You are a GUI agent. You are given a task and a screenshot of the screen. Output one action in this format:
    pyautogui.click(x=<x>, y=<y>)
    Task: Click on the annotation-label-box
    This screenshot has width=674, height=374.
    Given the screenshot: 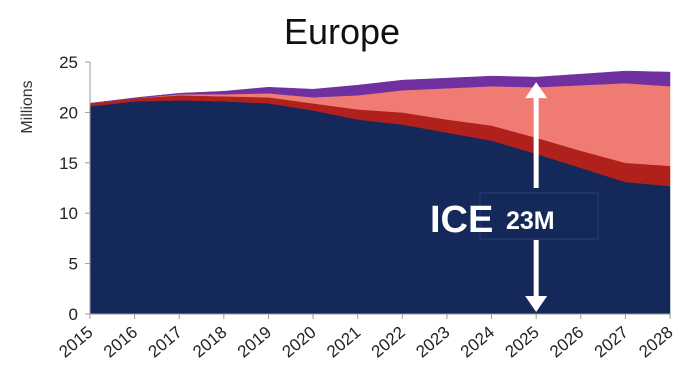 What is the action you would take?
    pyautogui.click(x=539, y=216)
    